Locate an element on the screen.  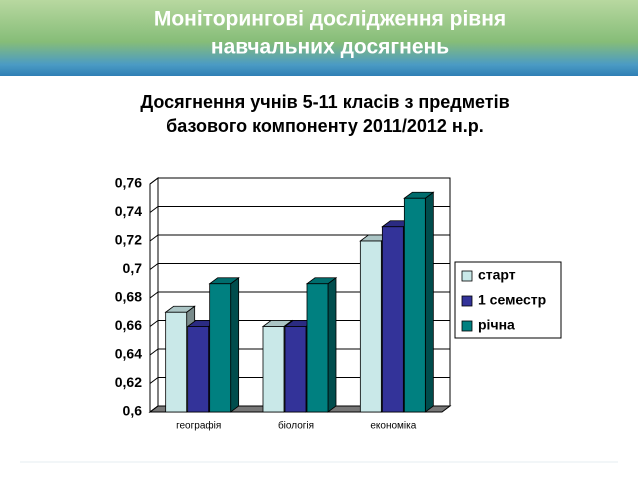
y-tick-label: 0,72 is located at coordinates (128, 240).